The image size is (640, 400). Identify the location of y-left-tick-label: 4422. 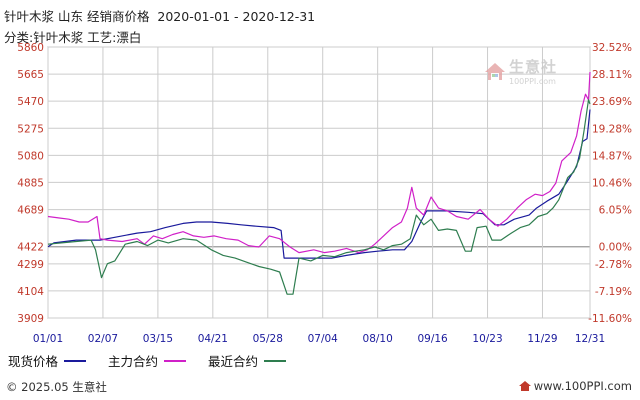
(30, 248).